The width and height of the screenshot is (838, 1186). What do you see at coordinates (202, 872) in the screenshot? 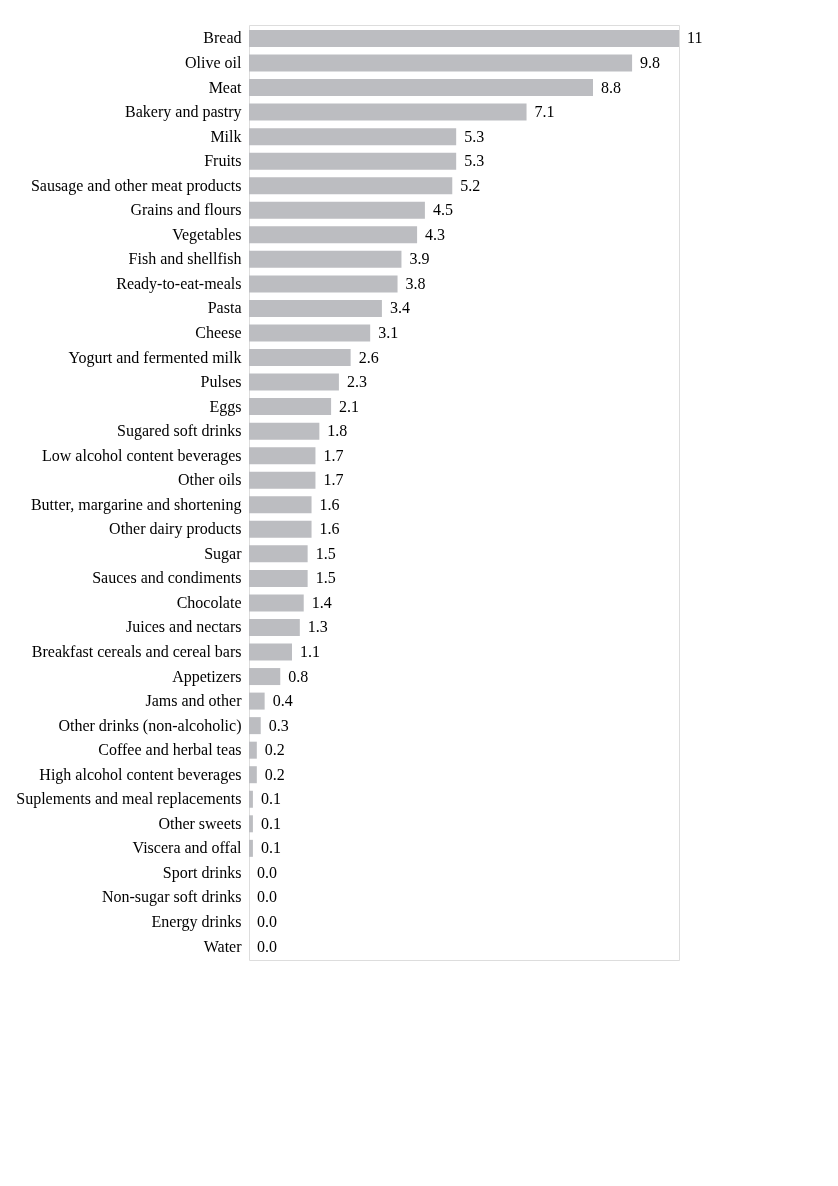
I see `y-tick-label: Sport drinks` at bounding box center [202, 872].